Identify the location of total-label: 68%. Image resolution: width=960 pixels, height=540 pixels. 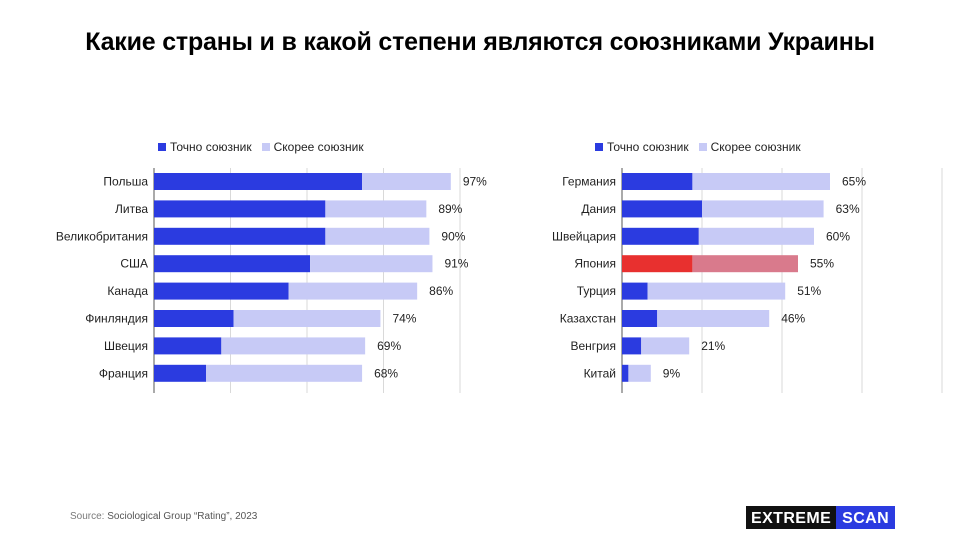
(386, 373).